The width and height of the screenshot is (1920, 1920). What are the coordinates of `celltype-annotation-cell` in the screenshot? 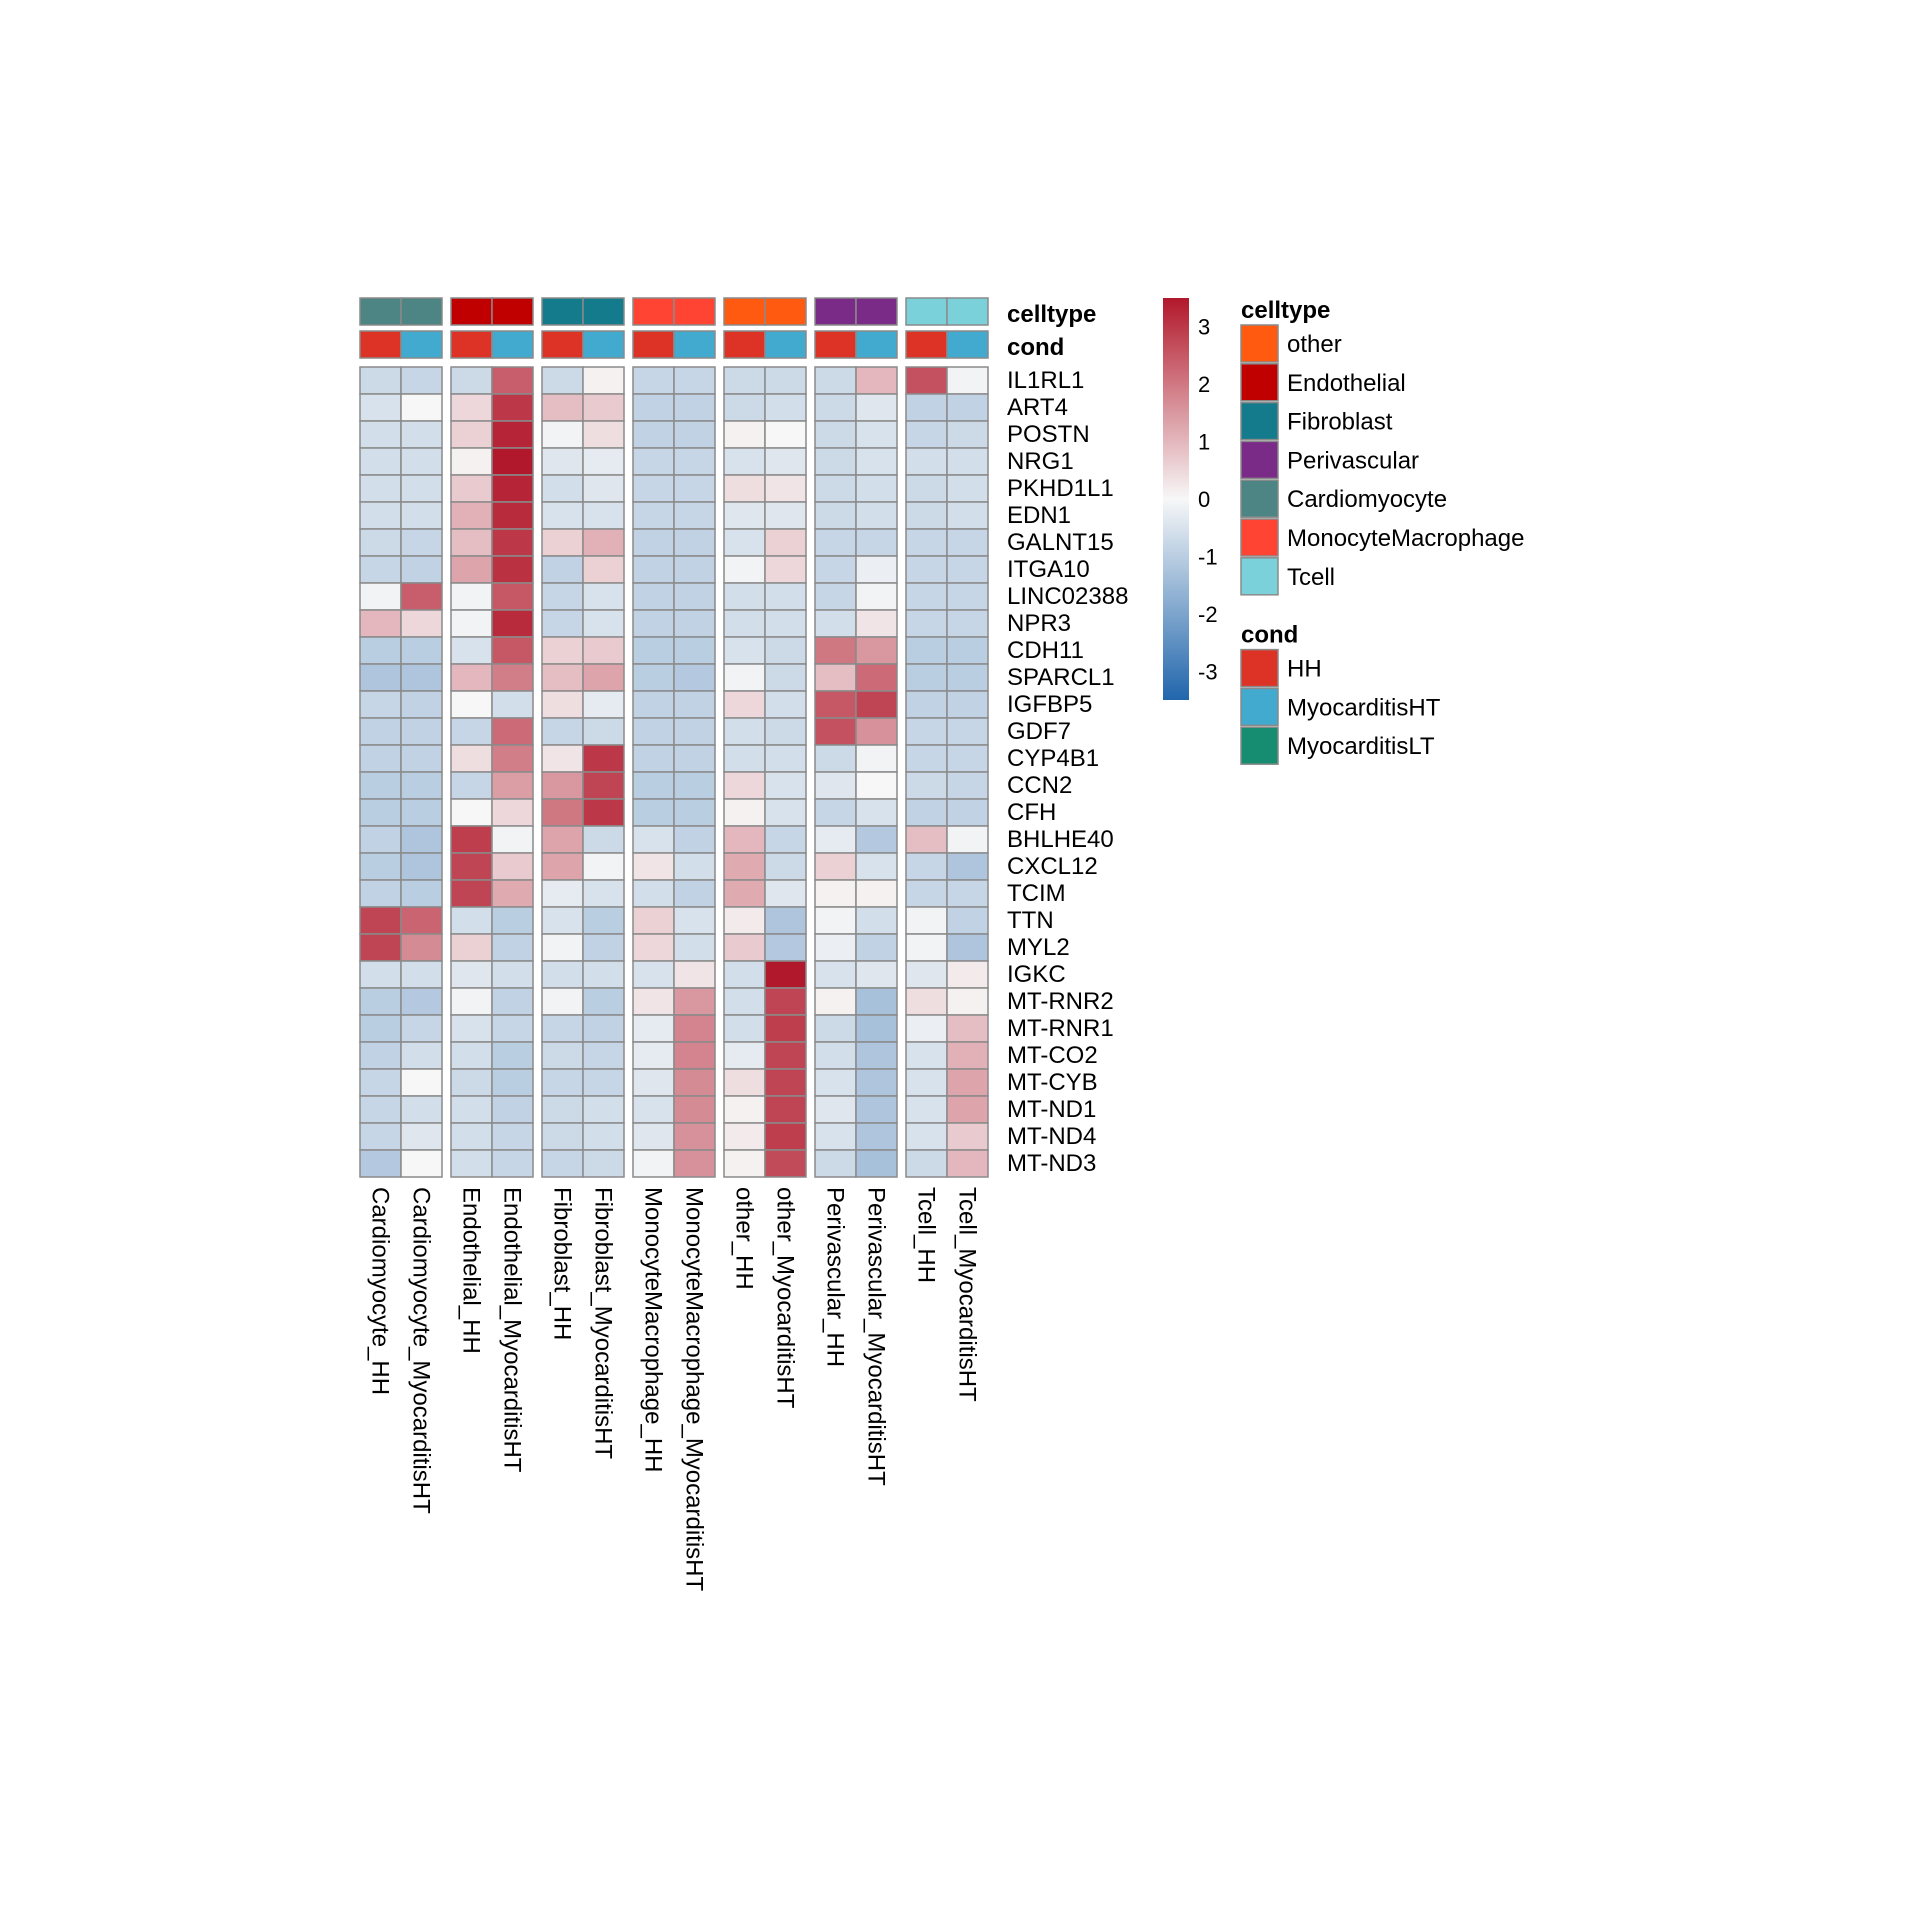 It's located at (603, 311).